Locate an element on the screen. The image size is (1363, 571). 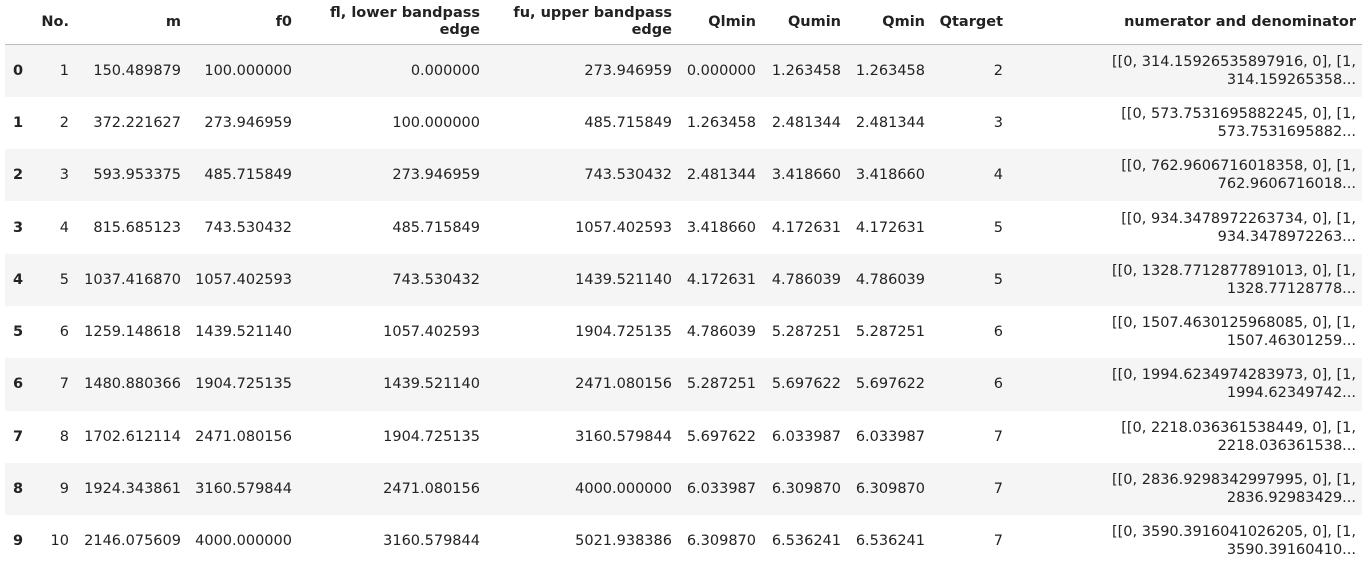
cell-no: 5 is located at coordinates (64, 279).